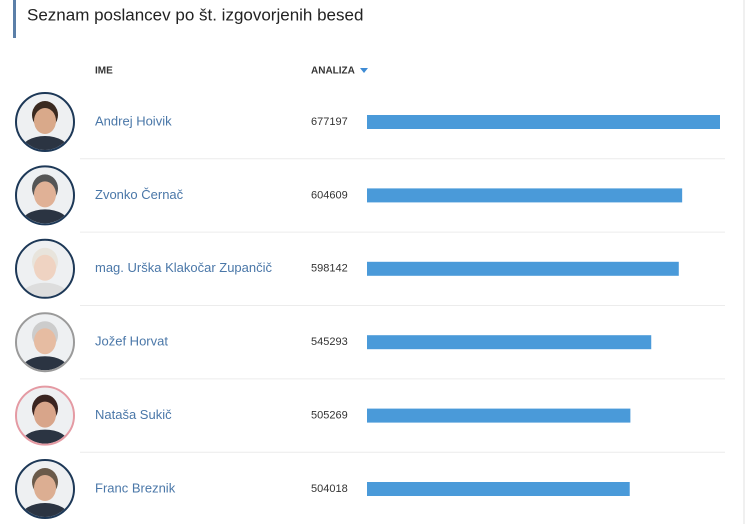  Describe the element at coordinates (133, 414) in the screenshot. I see `member-name: Nataša Sukič` at that location.